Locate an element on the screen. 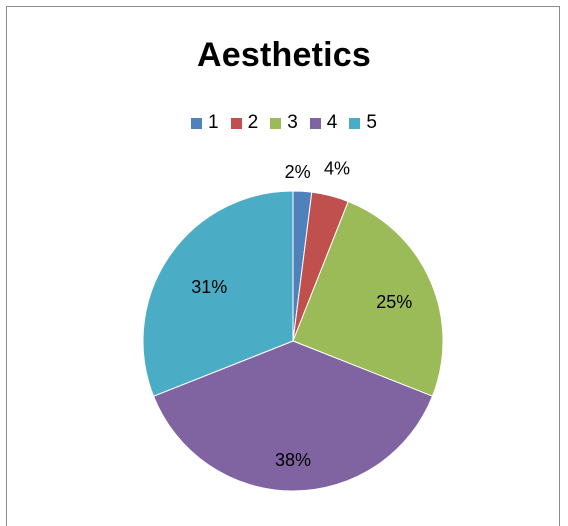 This screenshot has height=526, width=568. legend-label-1: 1 is located at coordinates (213, 122).